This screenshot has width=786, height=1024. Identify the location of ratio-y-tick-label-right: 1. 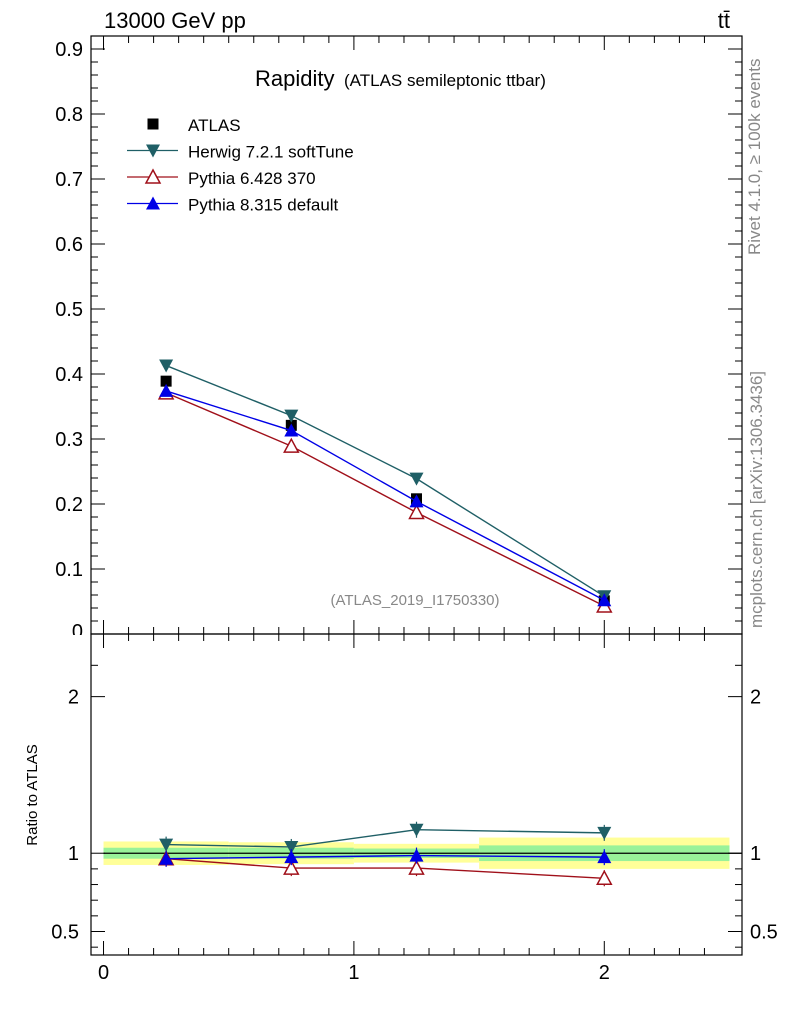
(755, 854).